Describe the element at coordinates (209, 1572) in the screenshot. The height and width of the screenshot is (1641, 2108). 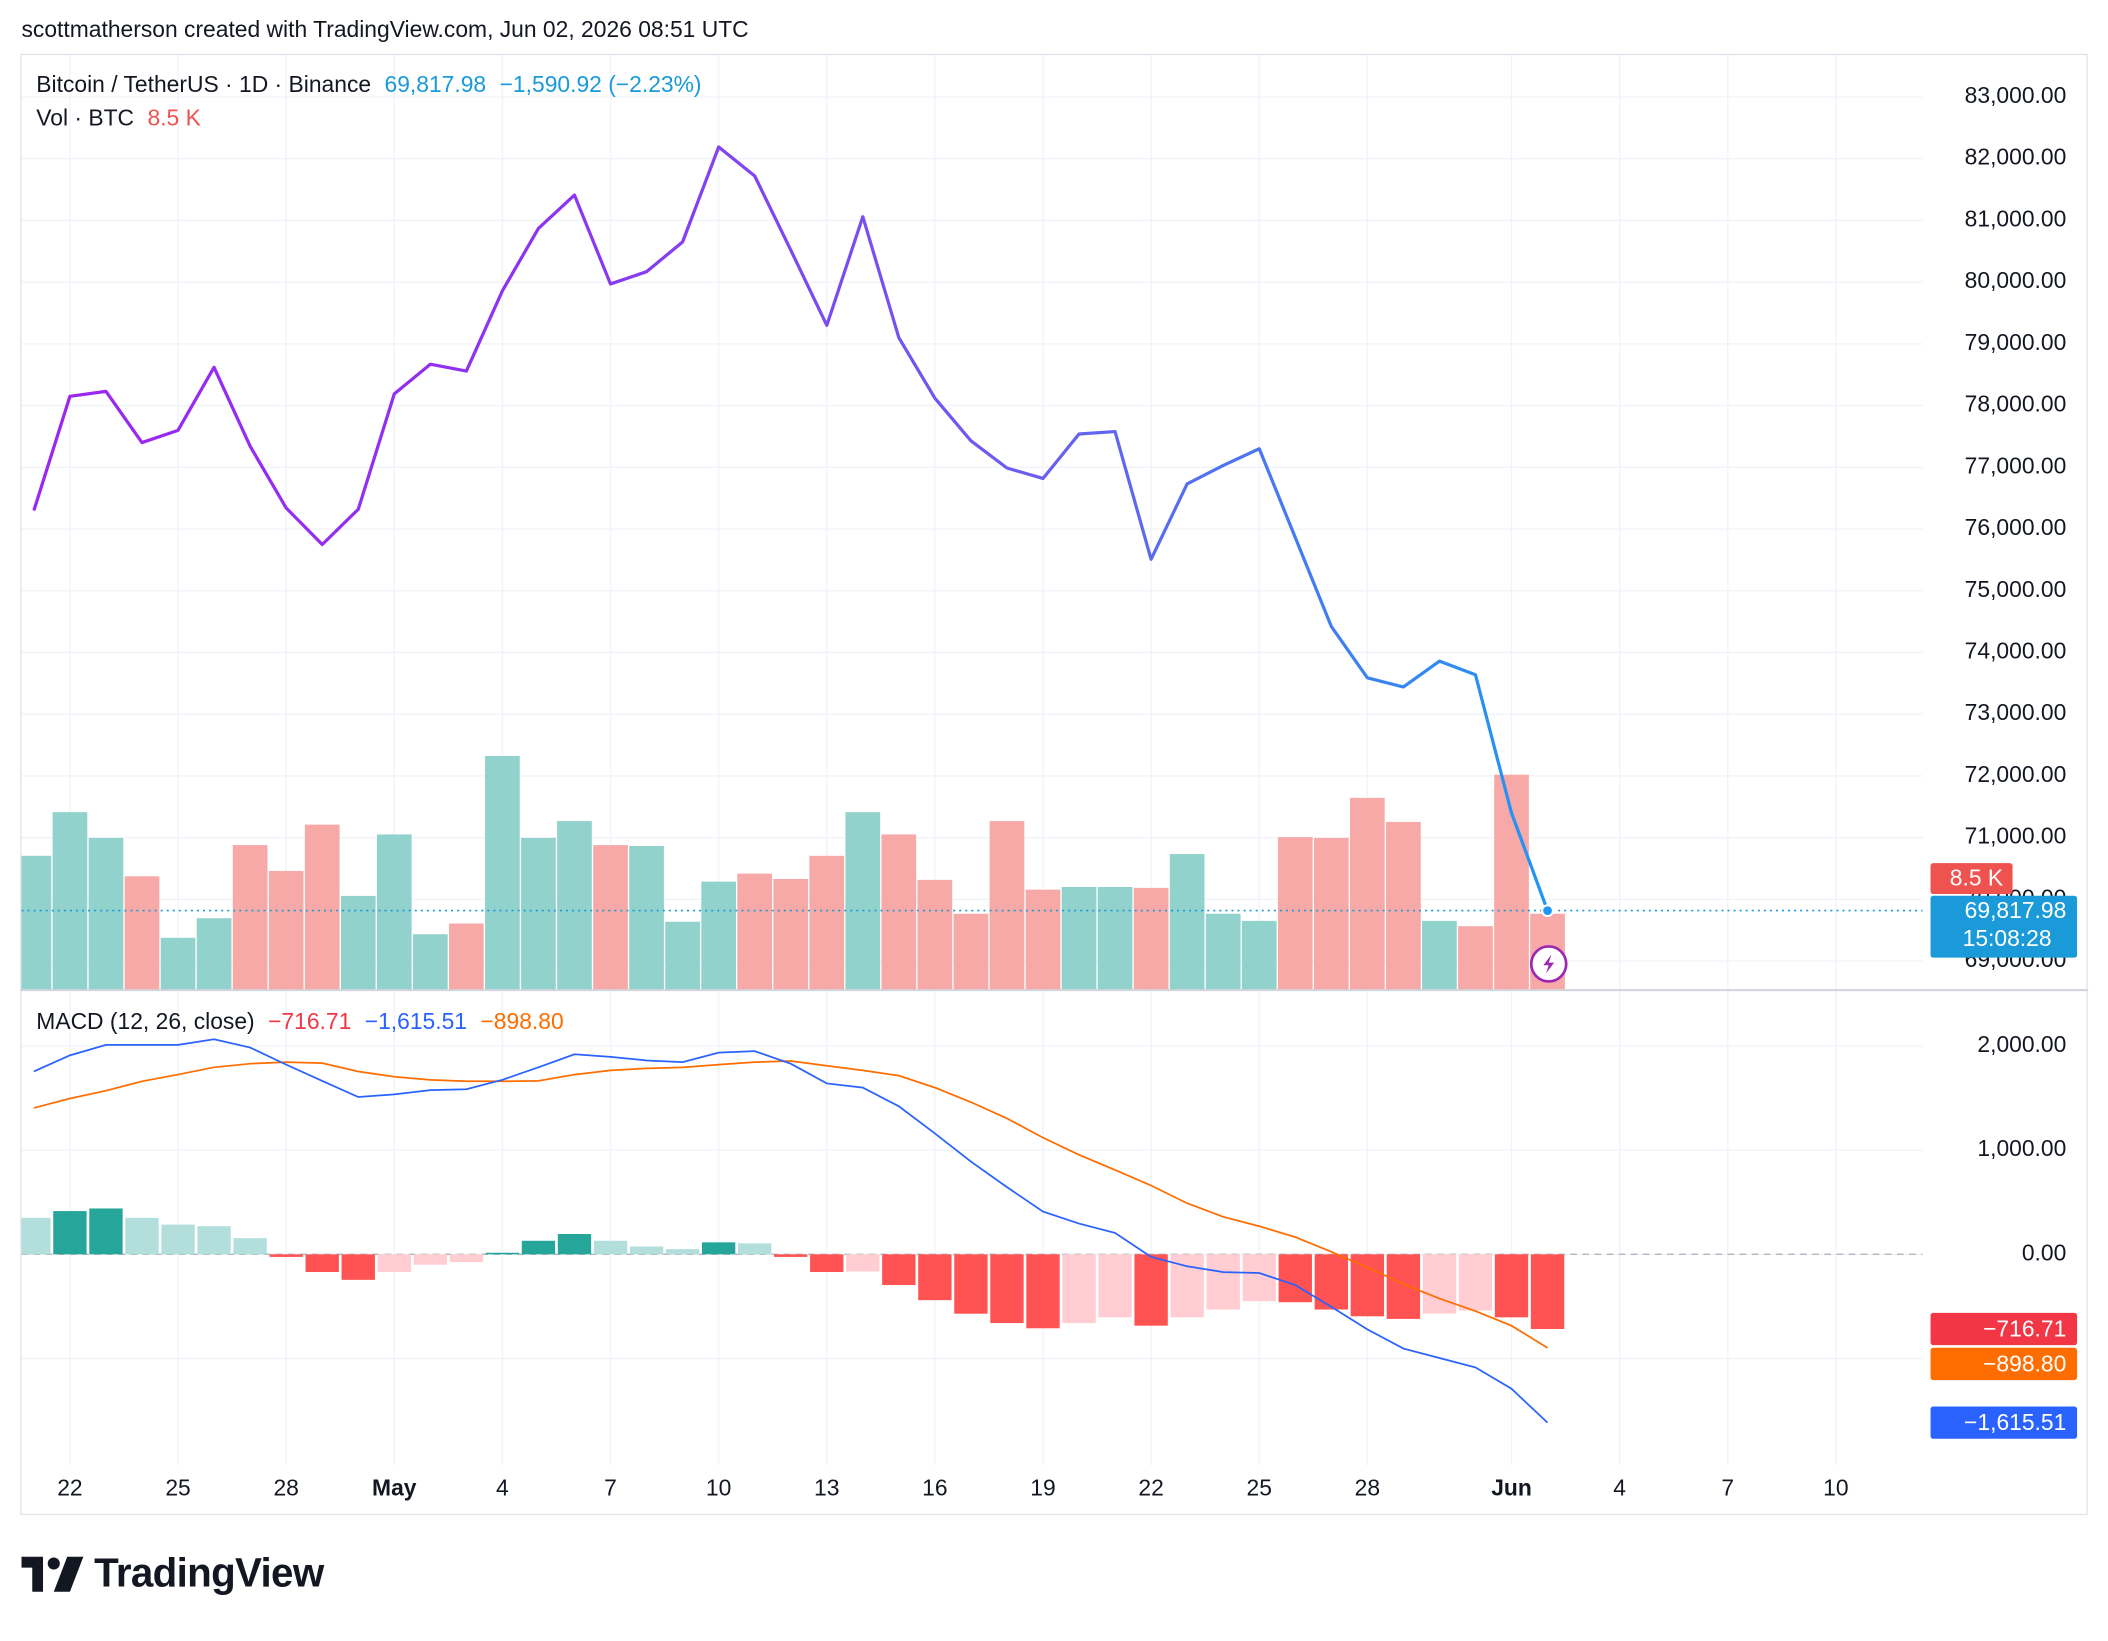
I see `logo-text: TradingView` at that location.